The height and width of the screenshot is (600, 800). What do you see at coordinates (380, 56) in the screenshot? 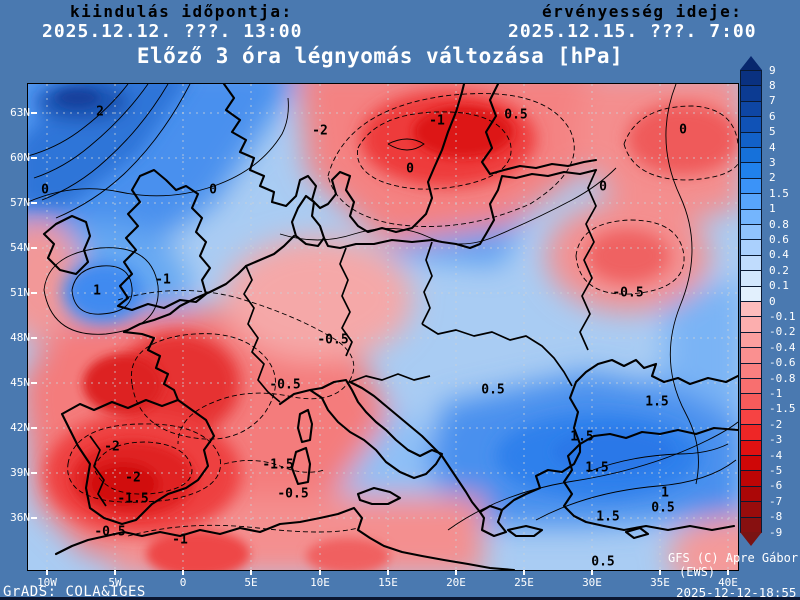
I see `page-title: Előző 3 óra légnyomás változása [hPa]` at bounding box center [380, 56].